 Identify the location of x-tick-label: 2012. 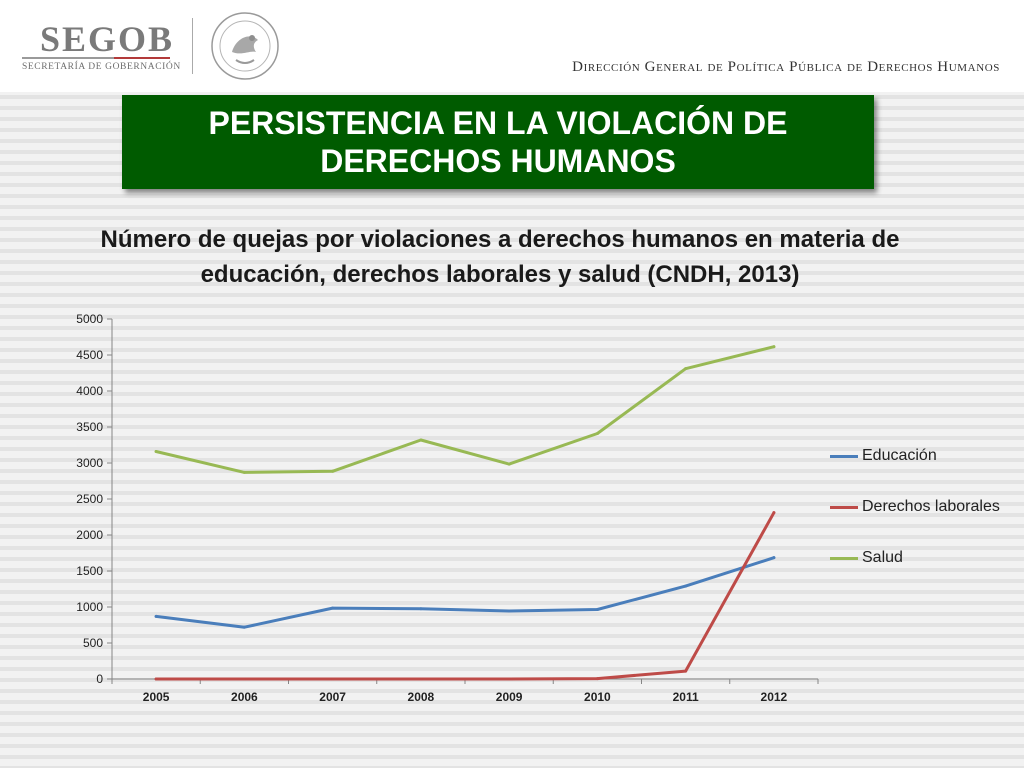
(774, 697).